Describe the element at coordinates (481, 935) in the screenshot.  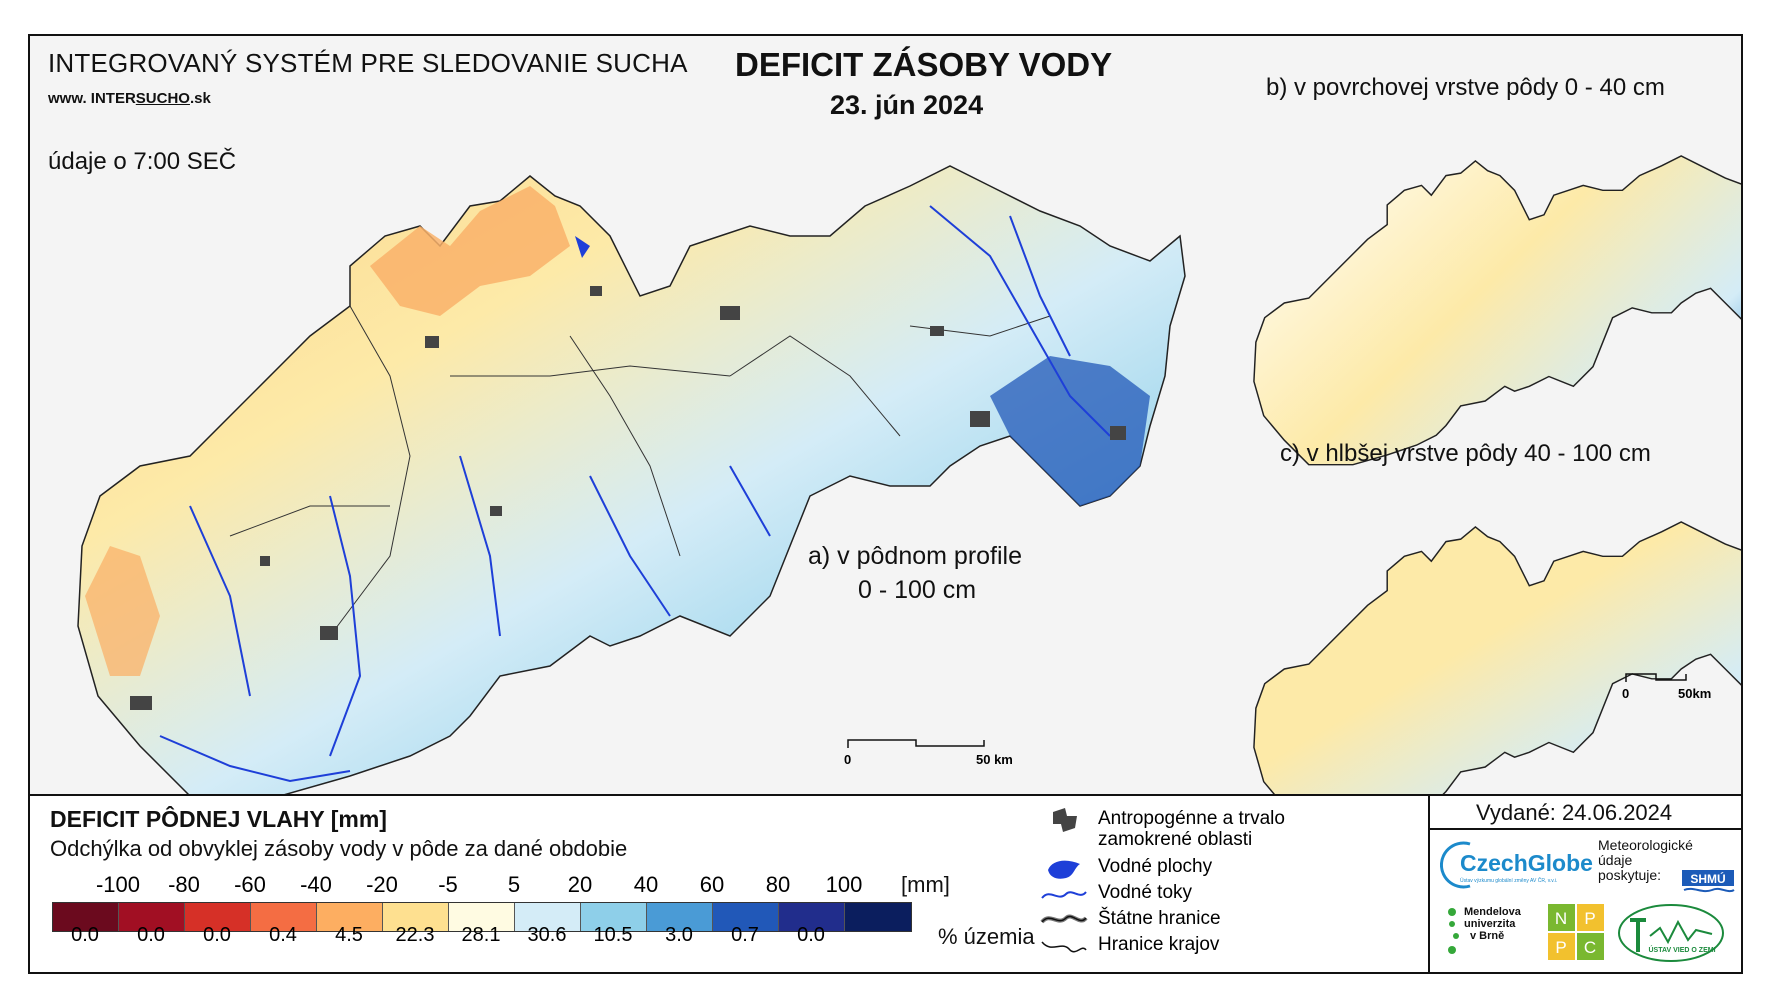
I see `colorbar-percentage: 28.1` at that location.